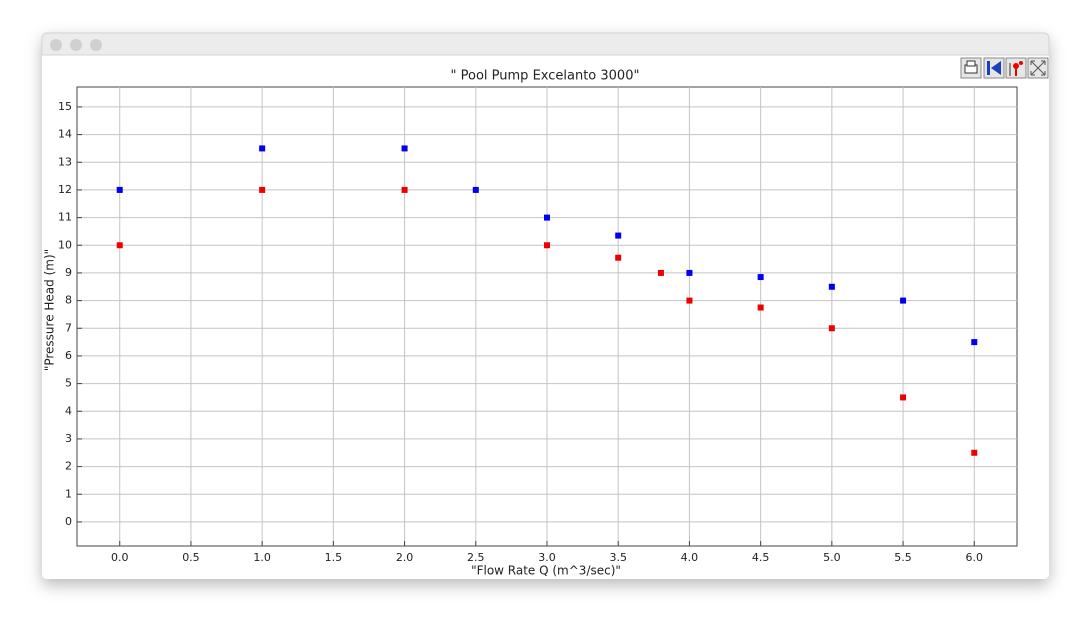 Image resolution: width=1091 pixels, height=630 pixels. I want to click on x-tick-label: 2.0, so click(405, 557).